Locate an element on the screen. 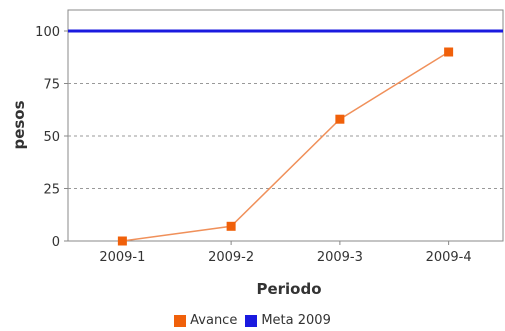  x-tick-label: 2009-2 is located at coordinates (231, 257).